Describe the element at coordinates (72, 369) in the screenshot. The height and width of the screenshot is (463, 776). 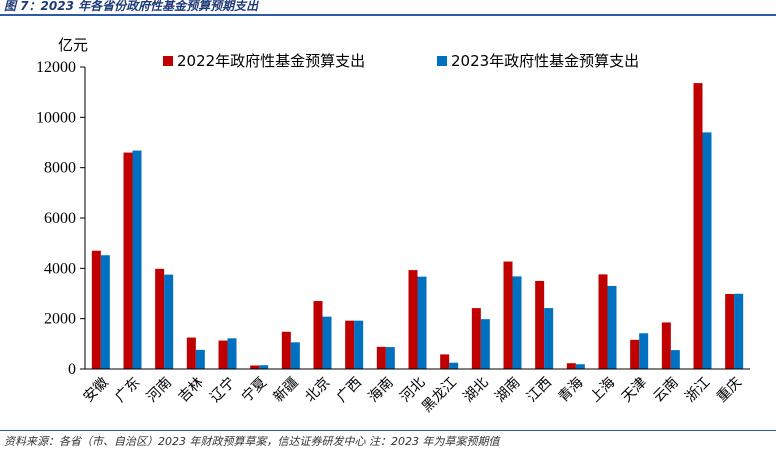
I see `y-tick-label: 0` at that location.